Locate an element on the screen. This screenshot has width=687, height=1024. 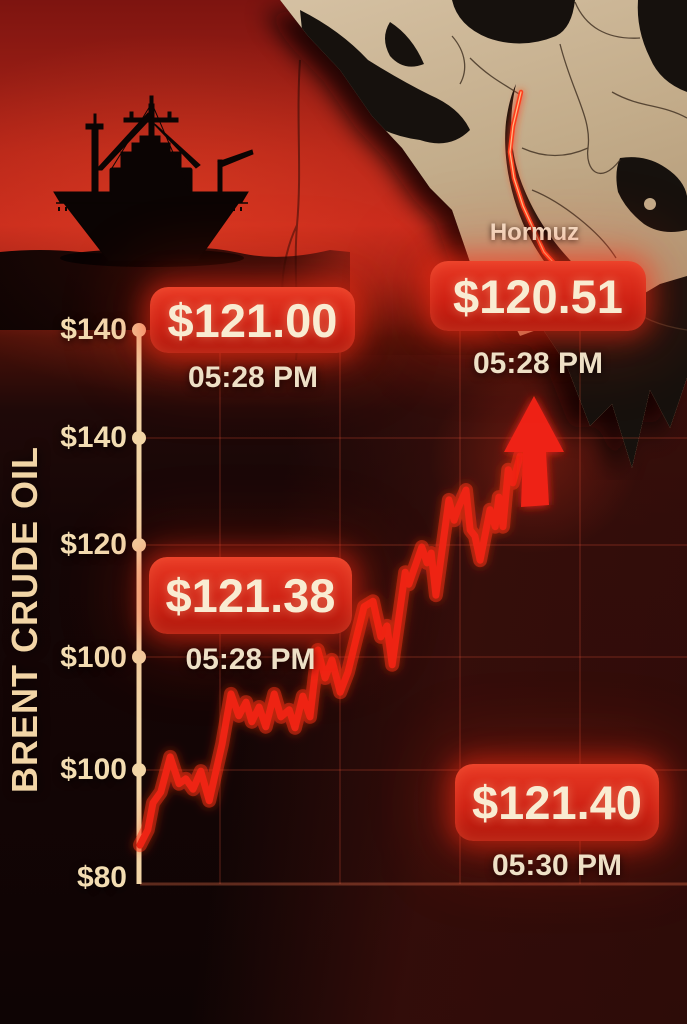
hormuz-label: Hormuz is located at coordinates (534, 232).